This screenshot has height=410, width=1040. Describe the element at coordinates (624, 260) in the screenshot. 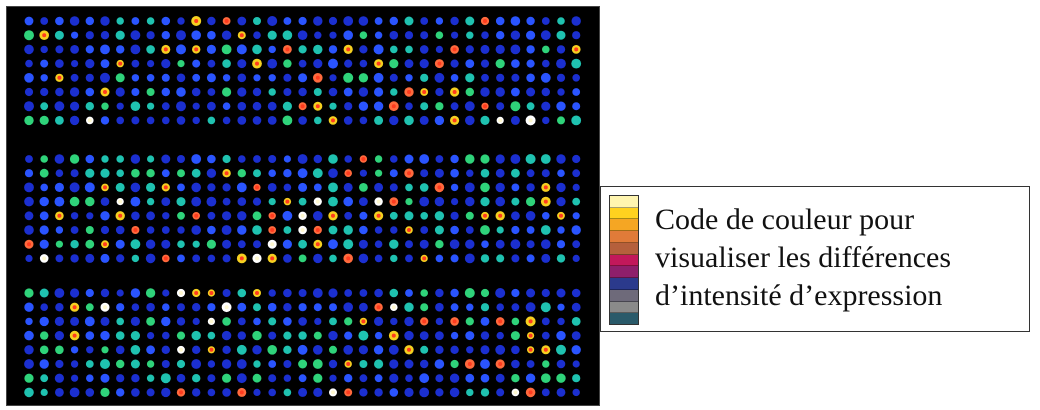

I see `color-scale-bar` at that location.